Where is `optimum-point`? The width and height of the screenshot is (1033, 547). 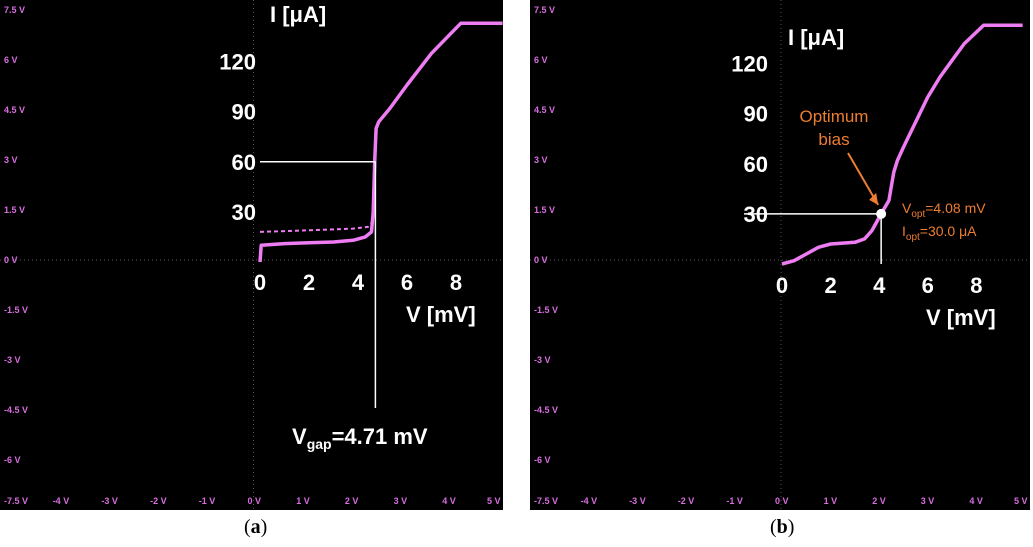 optimum-point is located at coordinates (881, 213).